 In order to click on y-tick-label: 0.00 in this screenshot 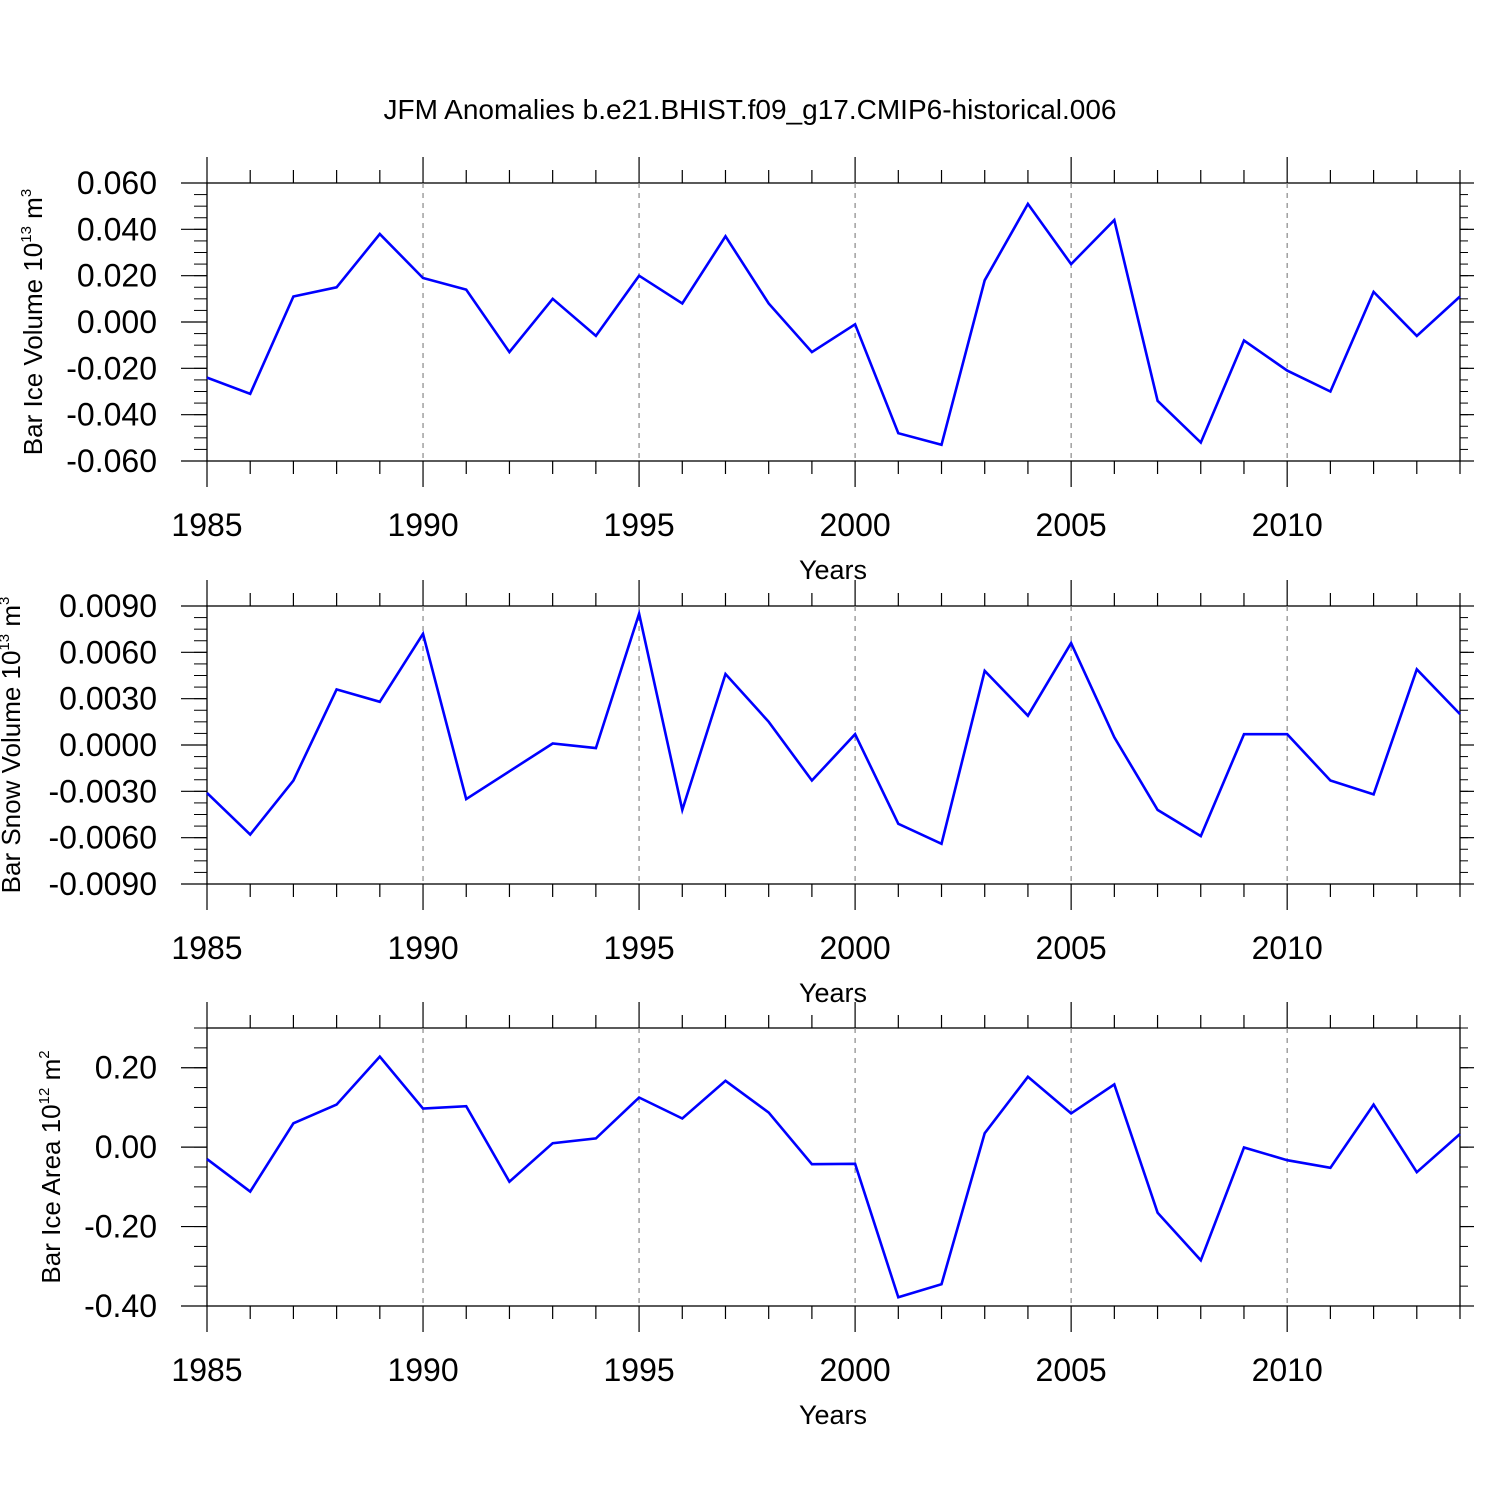, I will do `click(126, 1147)`.